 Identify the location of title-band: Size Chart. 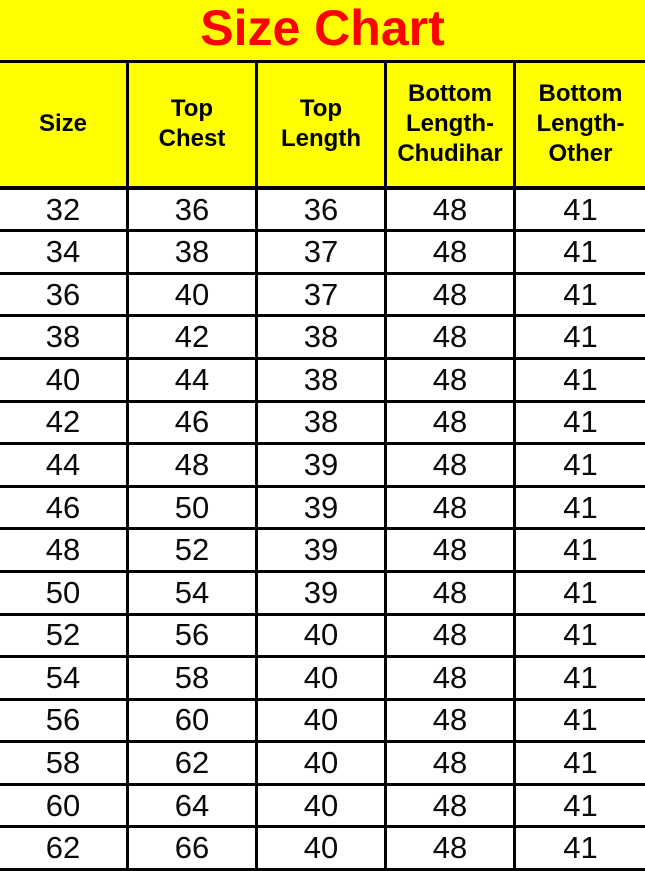
(322, 31).